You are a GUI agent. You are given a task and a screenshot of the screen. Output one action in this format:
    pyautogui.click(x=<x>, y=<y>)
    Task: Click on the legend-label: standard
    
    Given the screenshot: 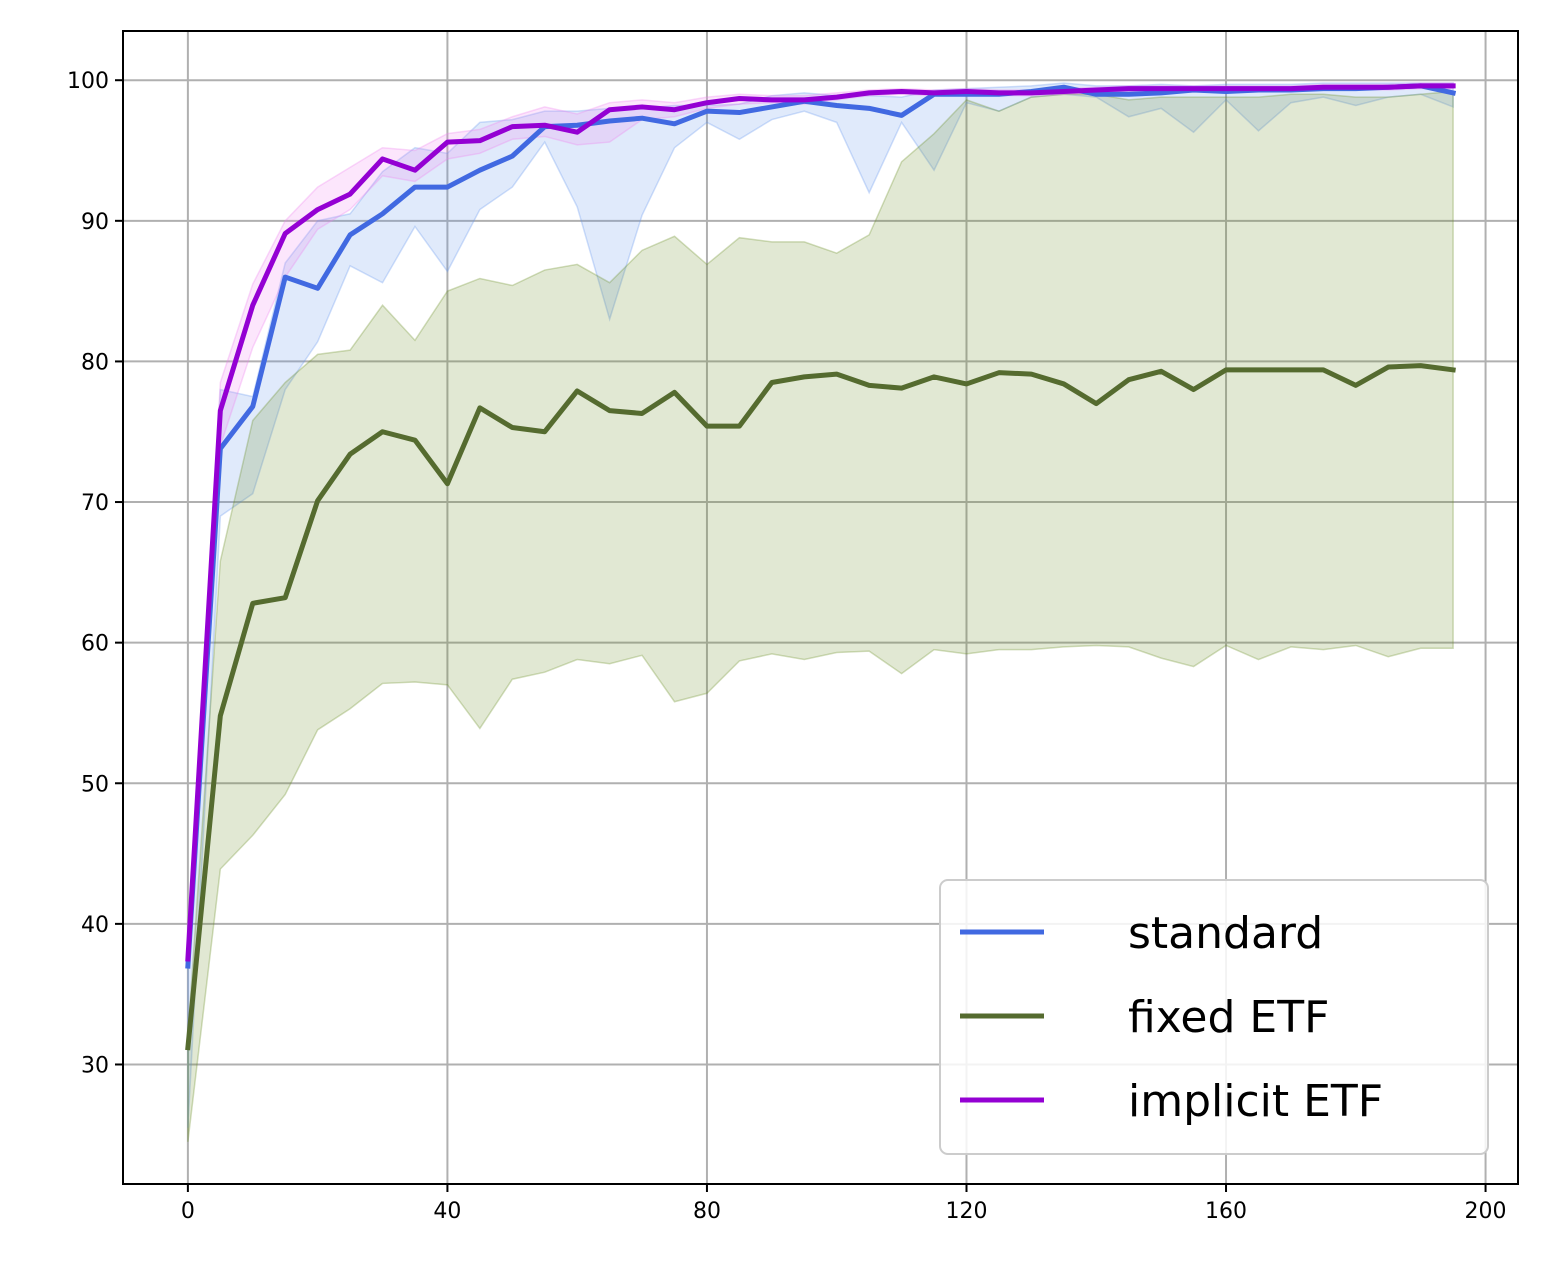 What is the action you would take?
    pyautogui.click(x=1225, y=933)
    